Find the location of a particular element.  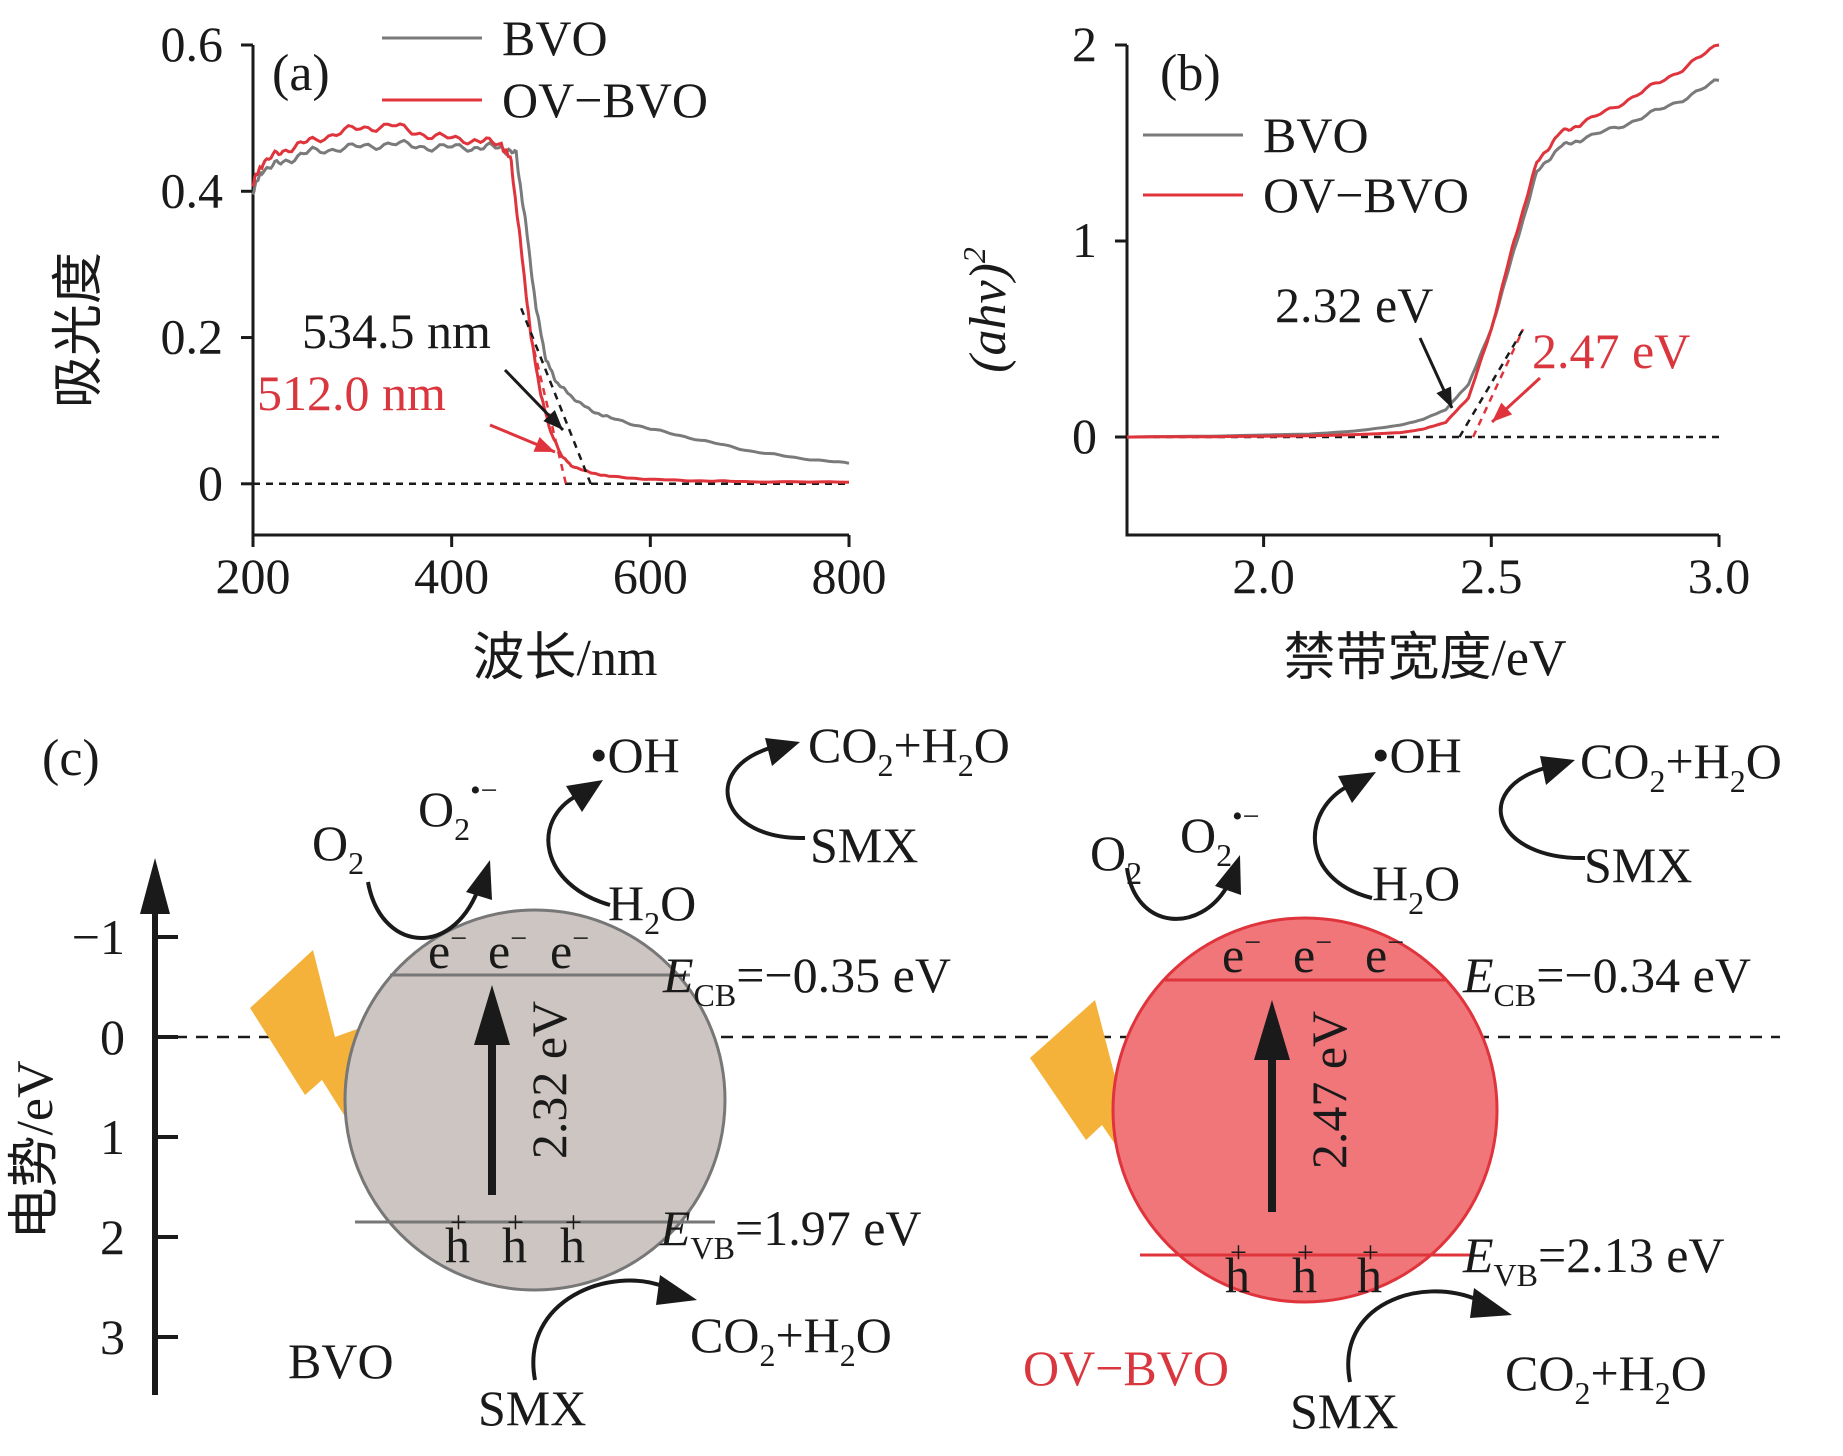

ov-bvo-h2o-oxidation-arrow is located at coordinates (1342, 841).